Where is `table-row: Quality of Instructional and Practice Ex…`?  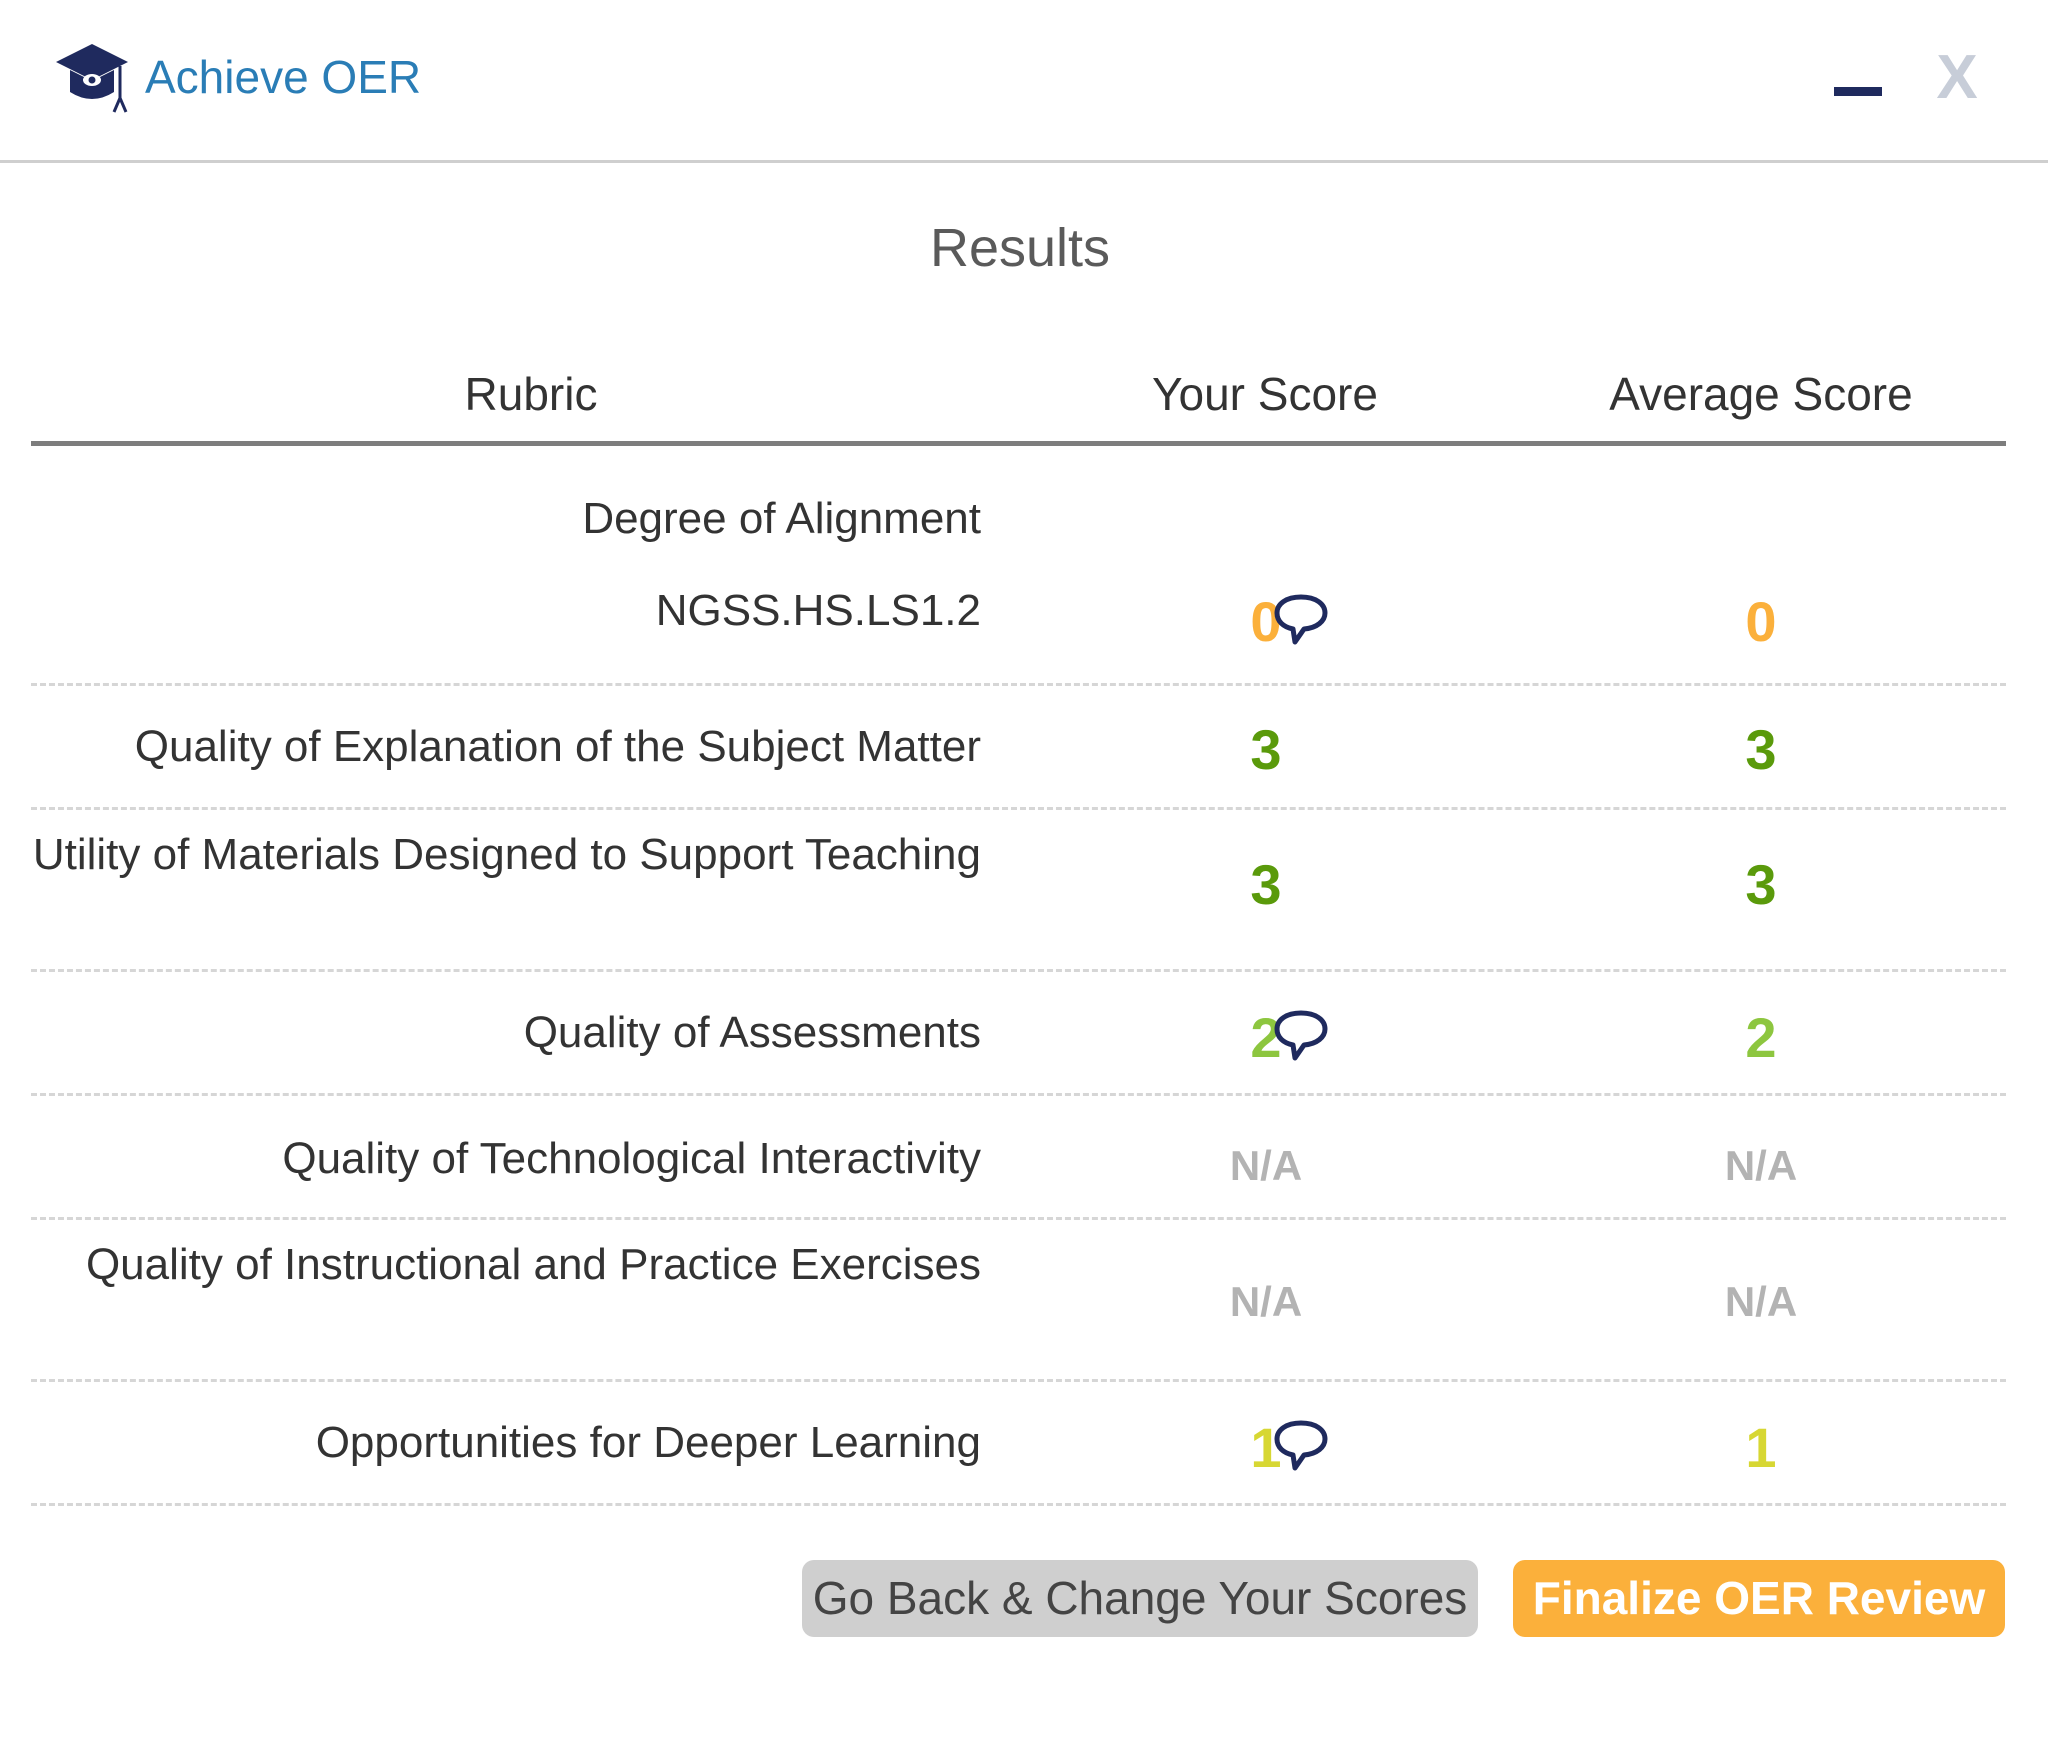 table-row: Quality of Instructional and Practice Ex… is located at coordinates (1018, 1301).